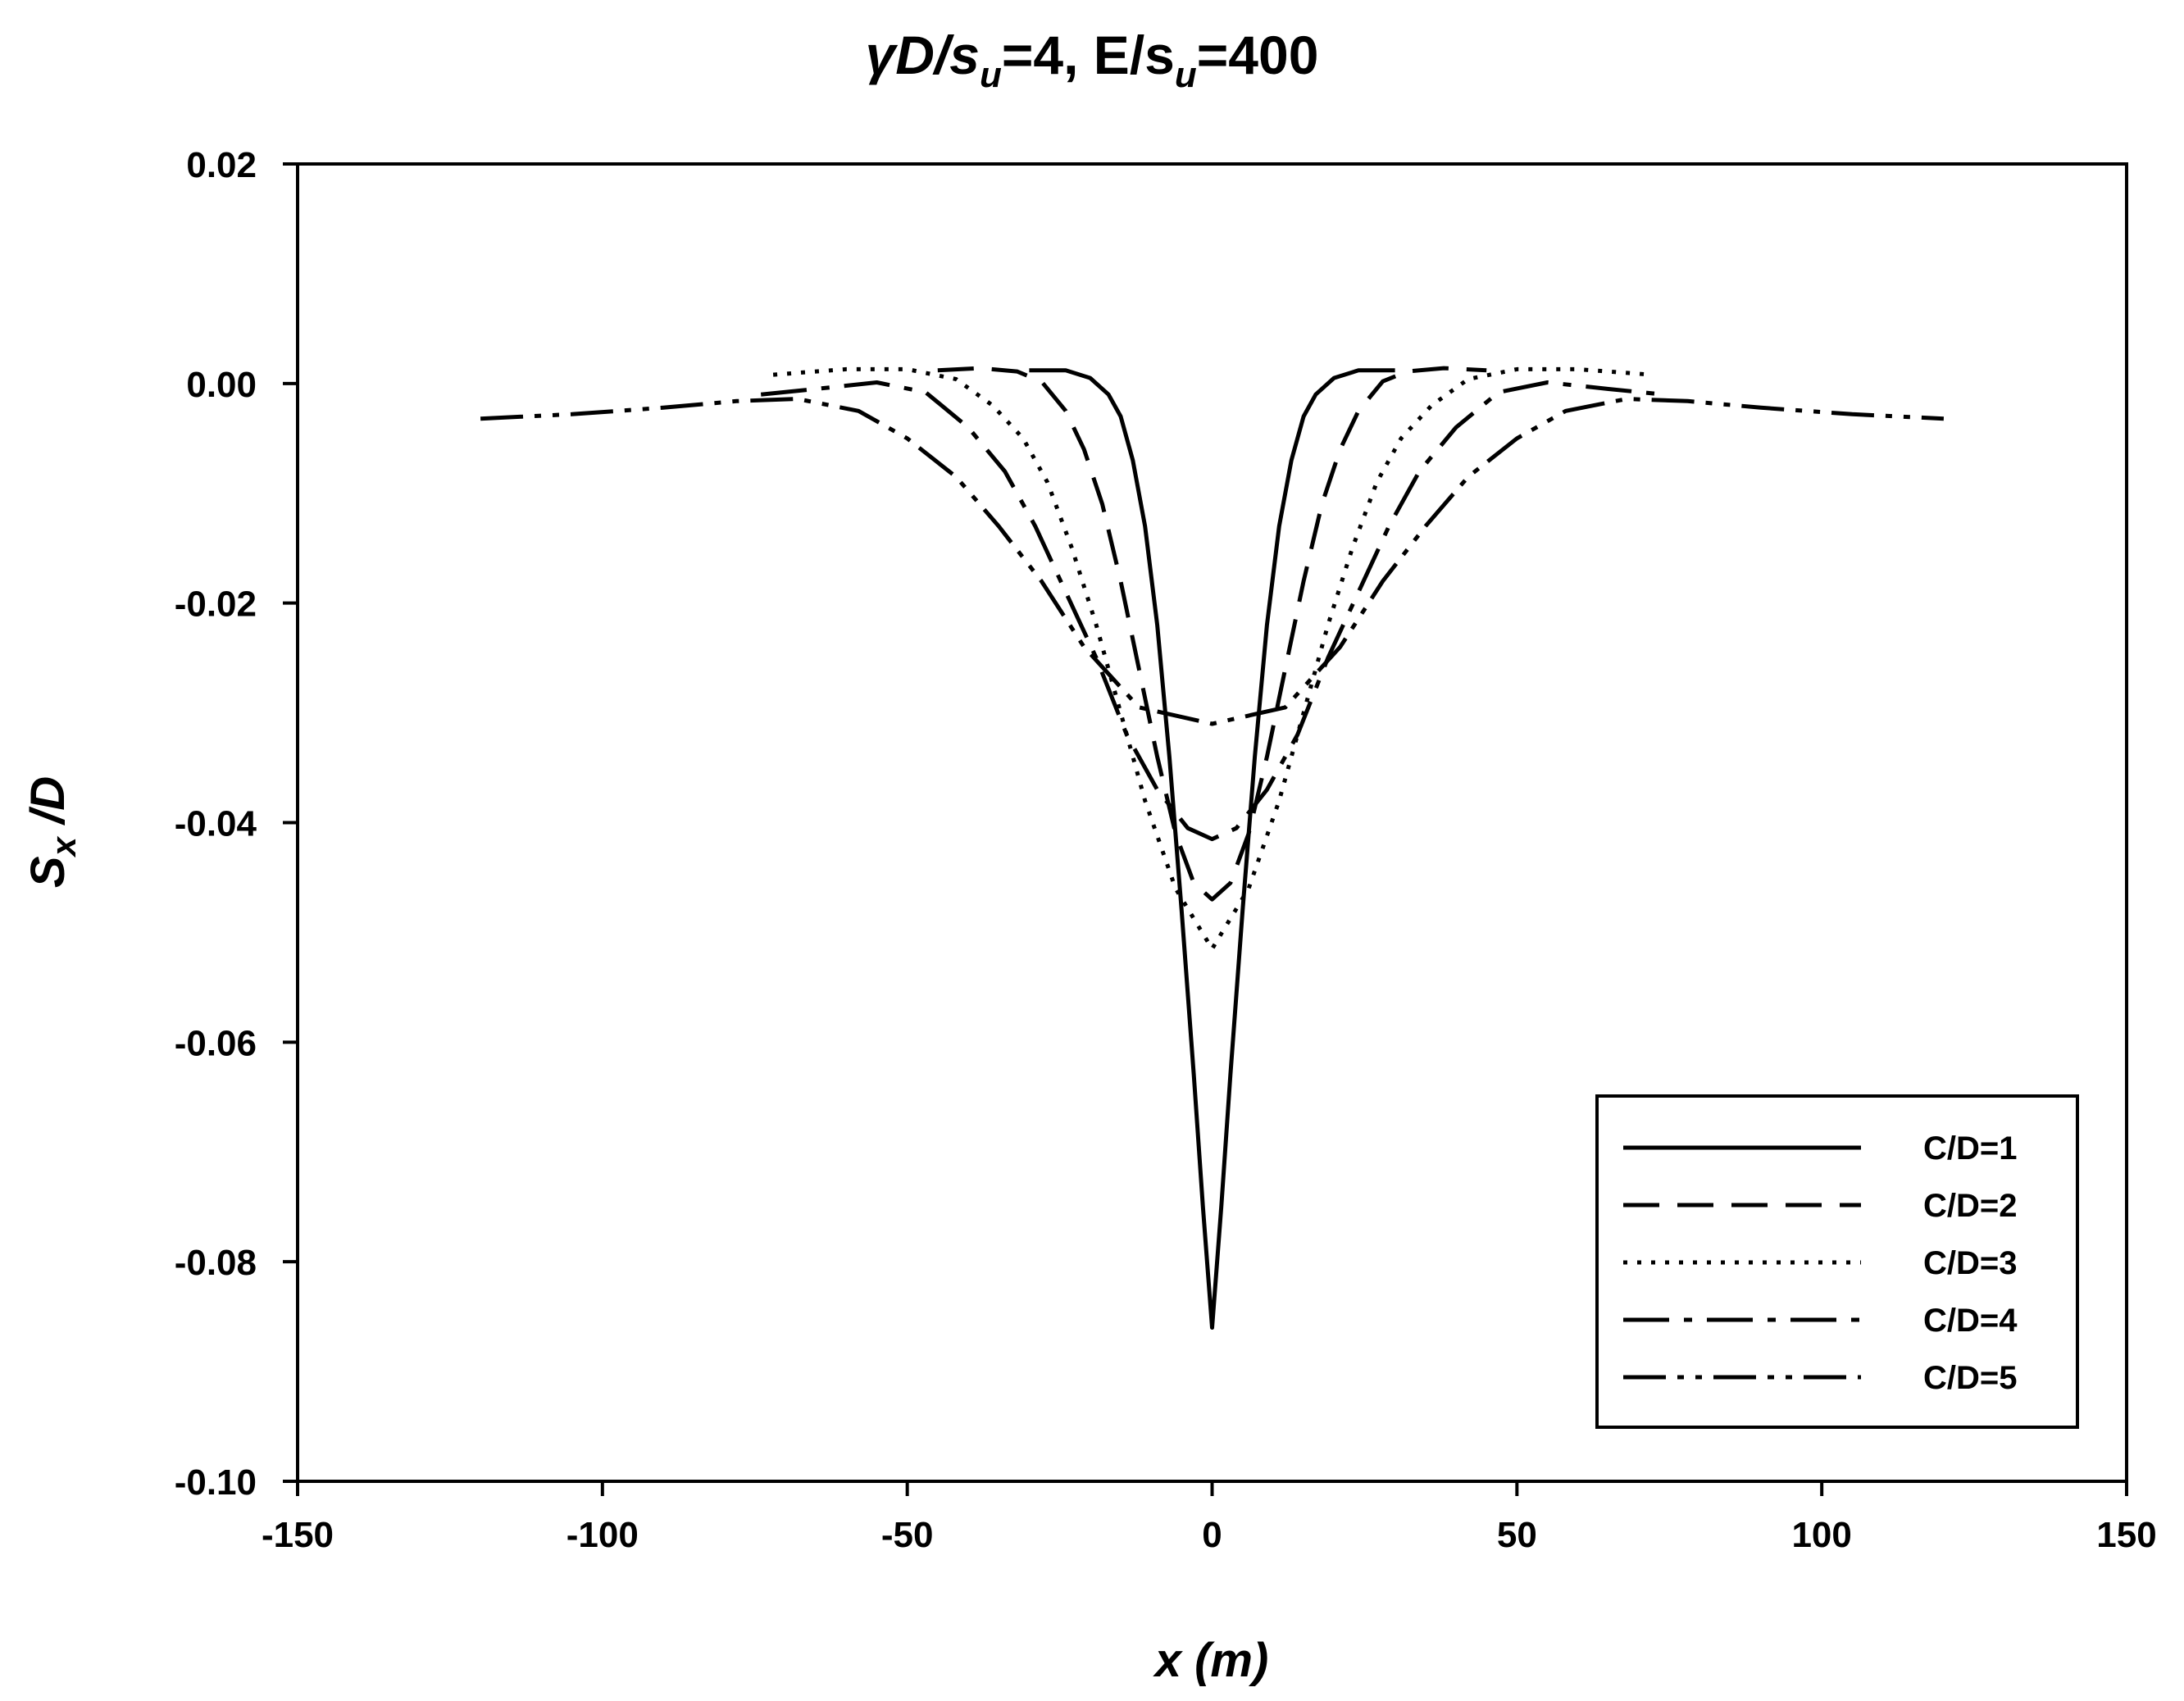 This screenshot has height=1701, width=2184. What do you see at coordinates (1970, 1206) in the screenshot?
I see `legend-label-cd-2: C/D=2` at bounding box center [1970, 1206].